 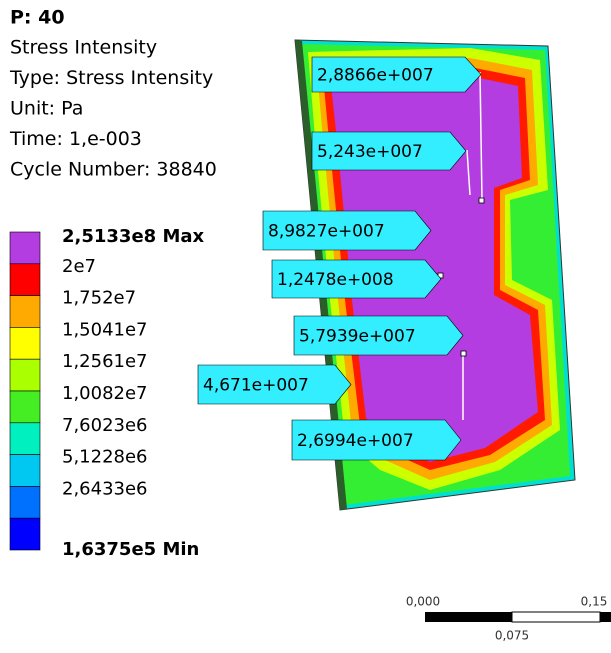 What do you see at coordinates (37, 18) in the screenshot?
I see `result-title: P: 40` at bounding box center [37, 18].